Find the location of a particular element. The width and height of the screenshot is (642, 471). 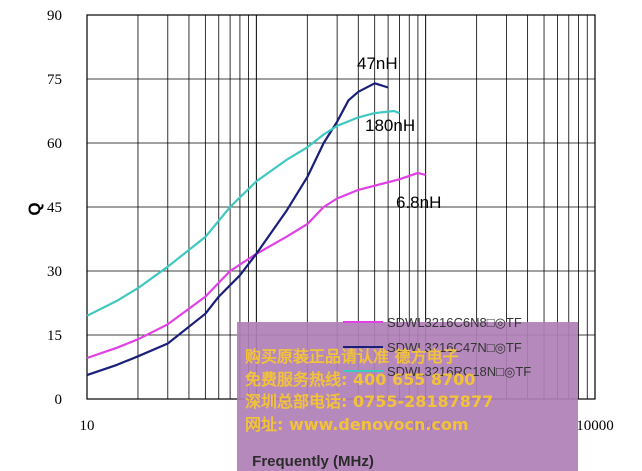

y-tick-label: 60 is located at coordinates (54, 144).